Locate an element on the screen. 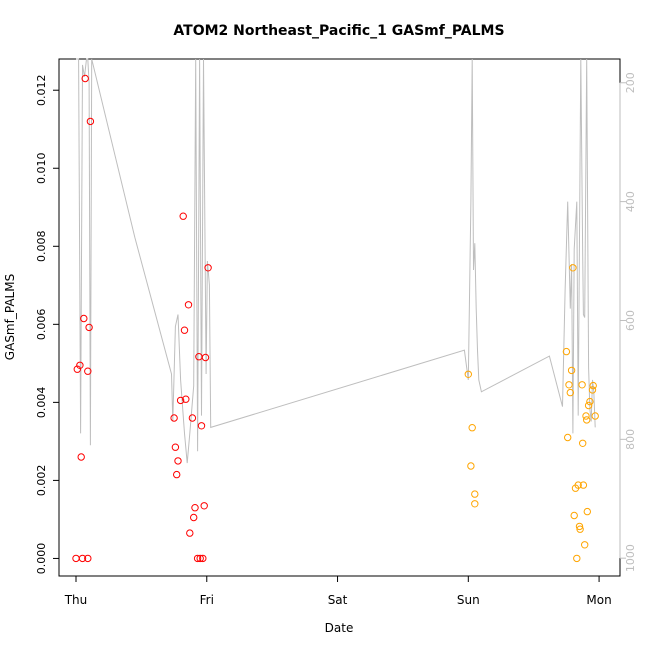 This screenshot has height=654, width=650. x-axis: Thu Fri Sat Sun Mon is located at coordinates (338, 591).